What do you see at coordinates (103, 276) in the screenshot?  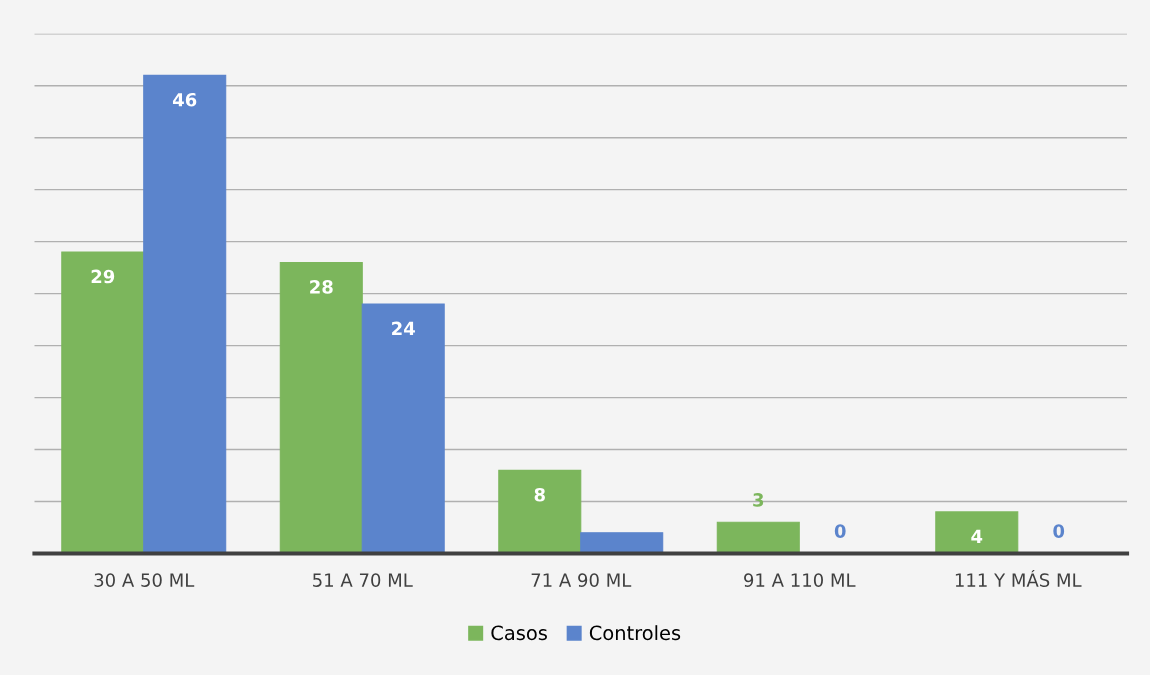 I see `data-label: 29` at bounding box center [103, 276].